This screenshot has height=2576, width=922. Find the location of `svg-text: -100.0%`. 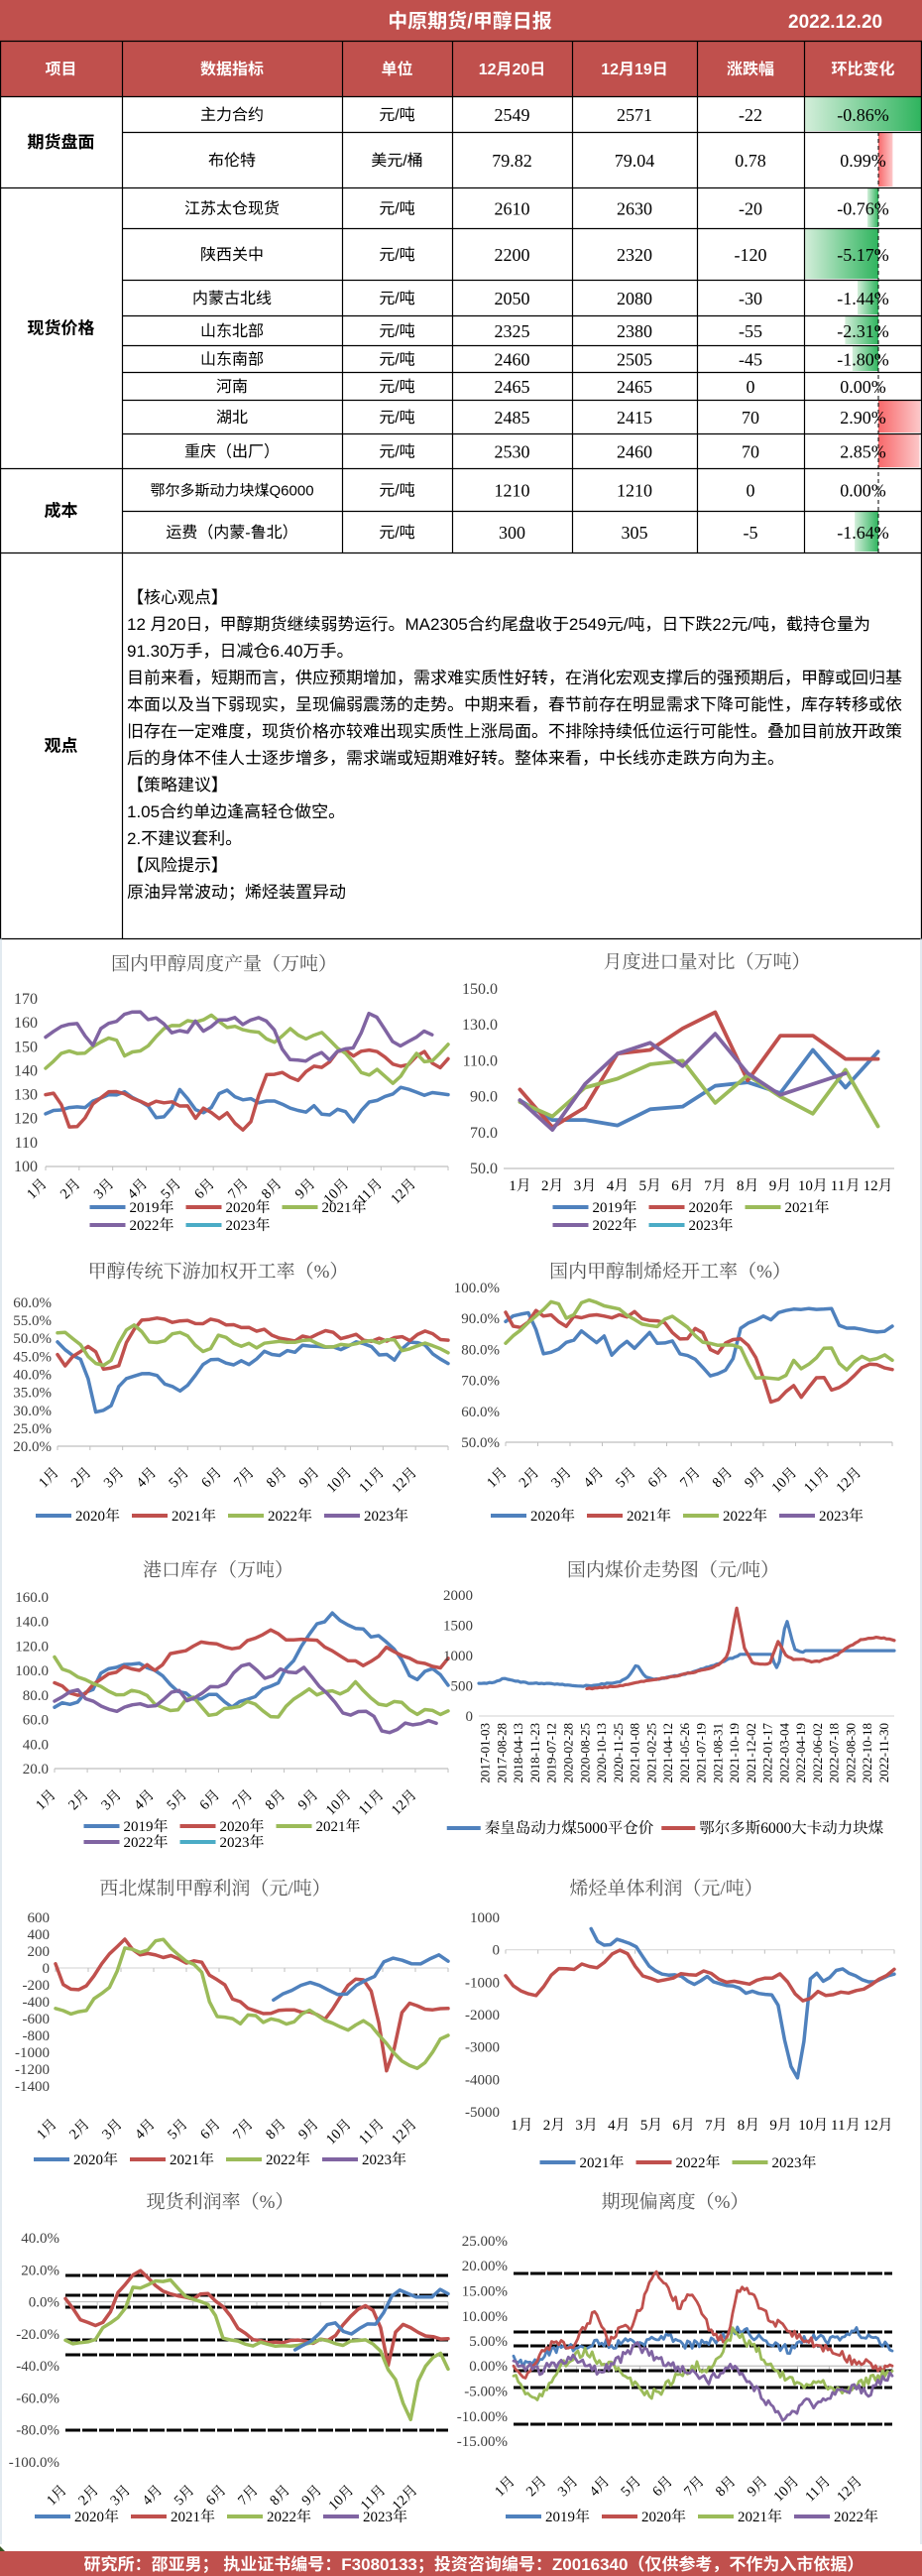

svg-text: -100.0% is located at coordinates (34, 2463).